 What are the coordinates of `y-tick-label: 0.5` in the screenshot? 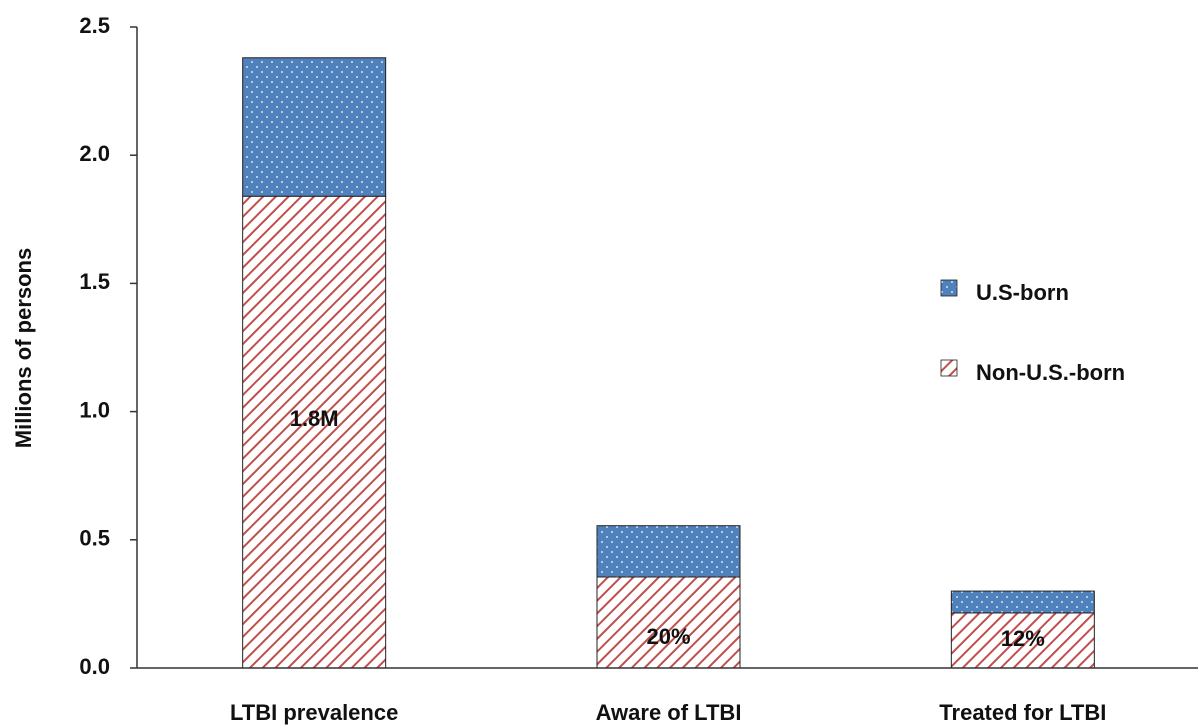 It's located at (94, 538).